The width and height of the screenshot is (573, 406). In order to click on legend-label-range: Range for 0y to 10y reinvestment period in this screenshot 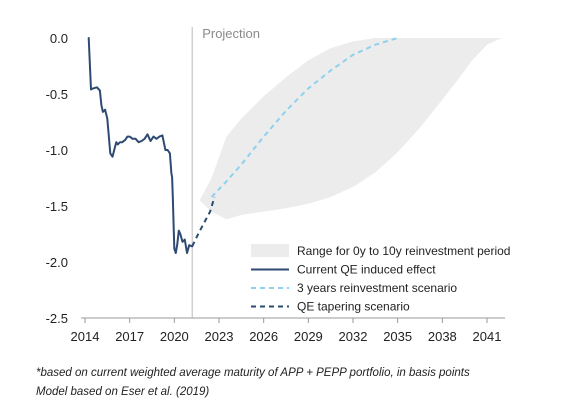, I will do `click(403, 251)`.